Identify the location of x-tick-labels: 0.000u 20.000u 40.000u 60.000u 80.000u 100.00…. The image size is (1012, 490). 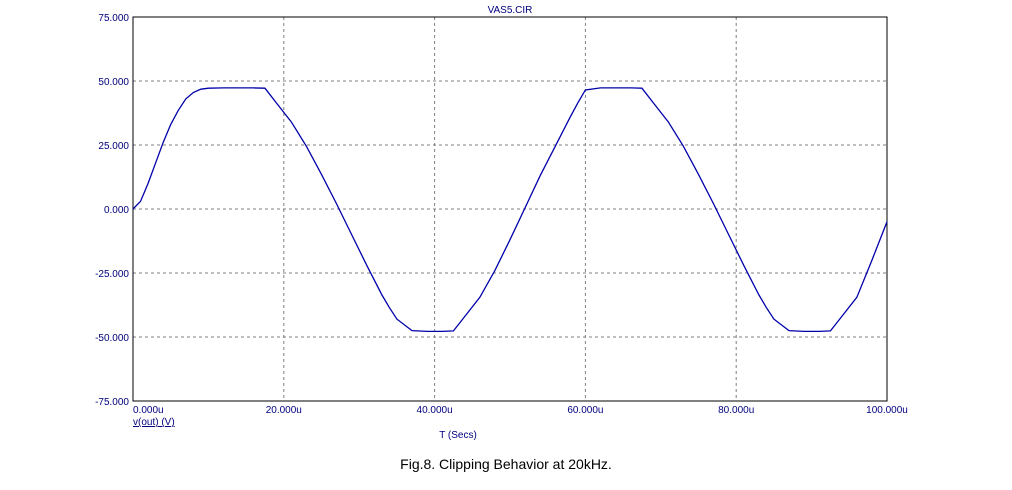
(520, 410).